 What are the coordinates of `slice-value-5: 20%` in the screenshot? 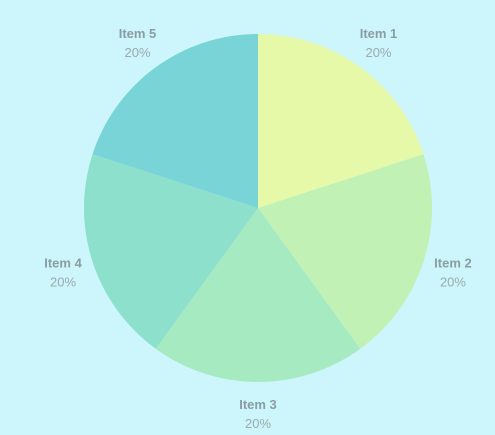 It's located at (137, 52).